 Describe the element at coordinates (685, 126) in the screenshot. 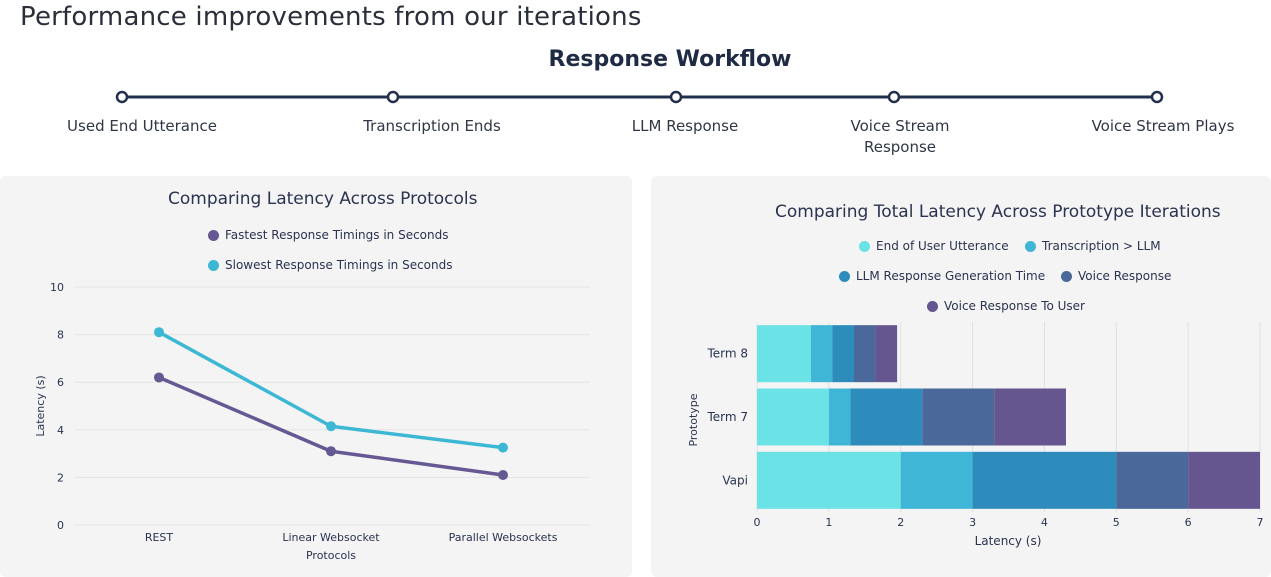

I see `workflow-step-llm-response: LLM Response` at that location.